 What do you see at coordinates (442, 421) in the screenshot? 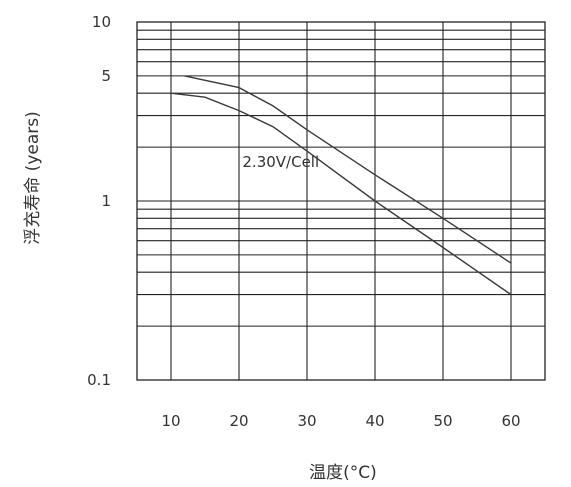
I see `x-tick-label: 50` at bounding box center [442, 421].